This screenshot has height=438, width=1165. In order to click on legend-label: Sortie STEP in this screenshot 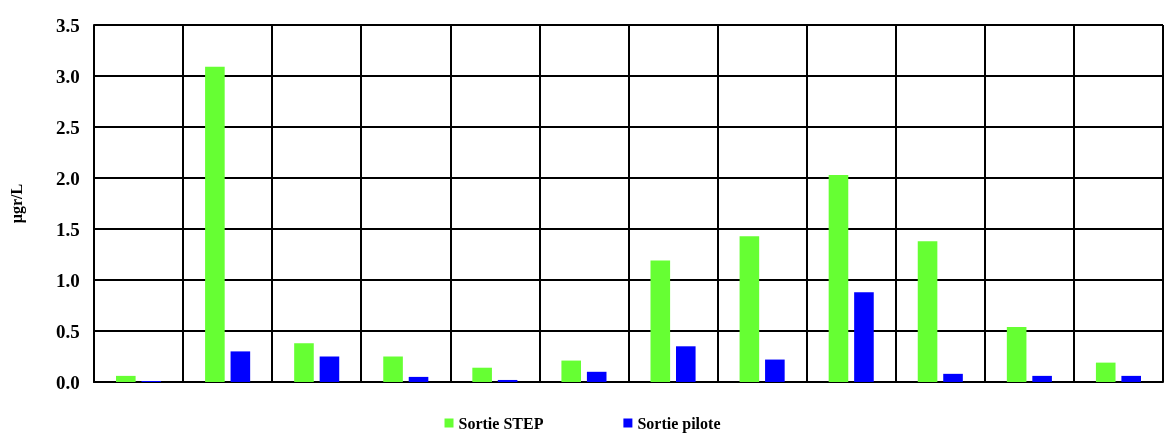, I will do `click(501, 423)`.